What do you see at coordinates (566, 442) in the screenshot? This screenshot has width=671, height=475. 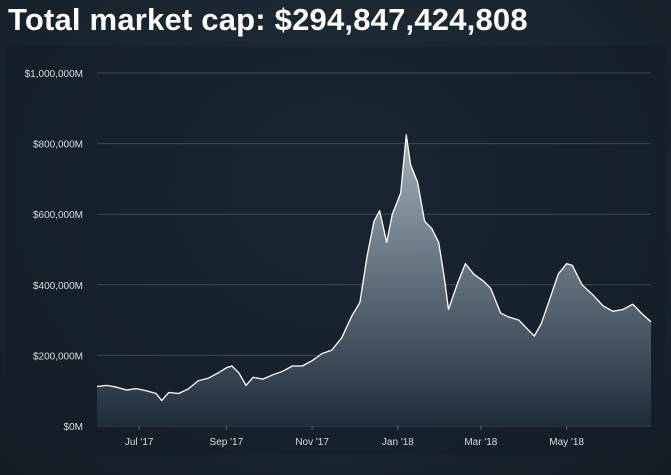 I see `x-tick-label: May '18` at bounding box center [566, 442].